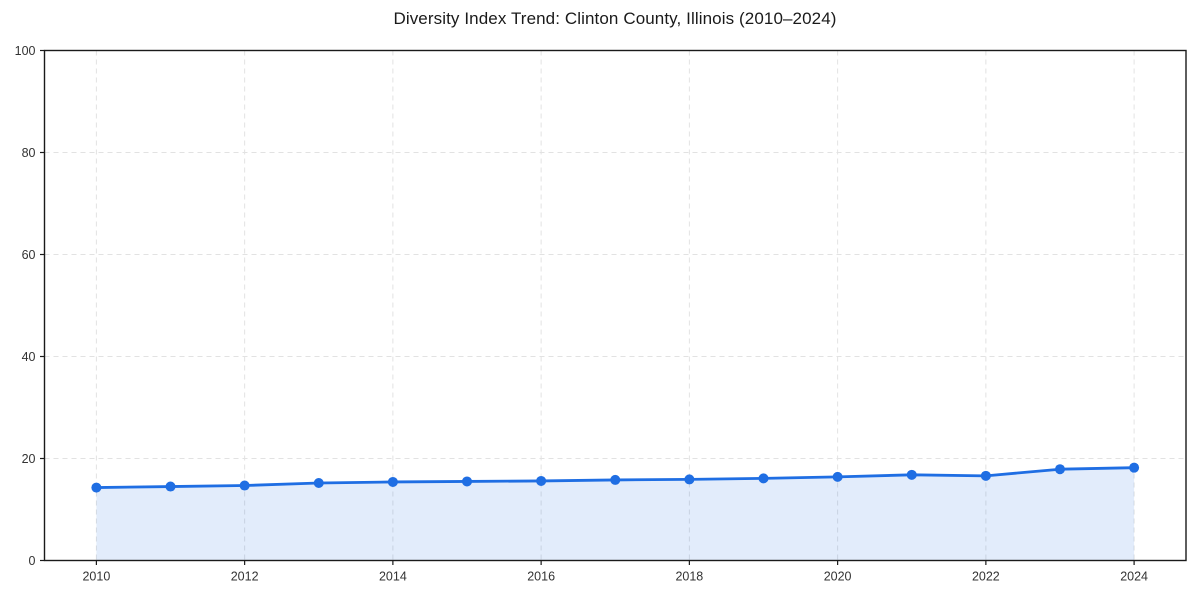  I want to click on y-tick-label: 80, so click(29, 153).